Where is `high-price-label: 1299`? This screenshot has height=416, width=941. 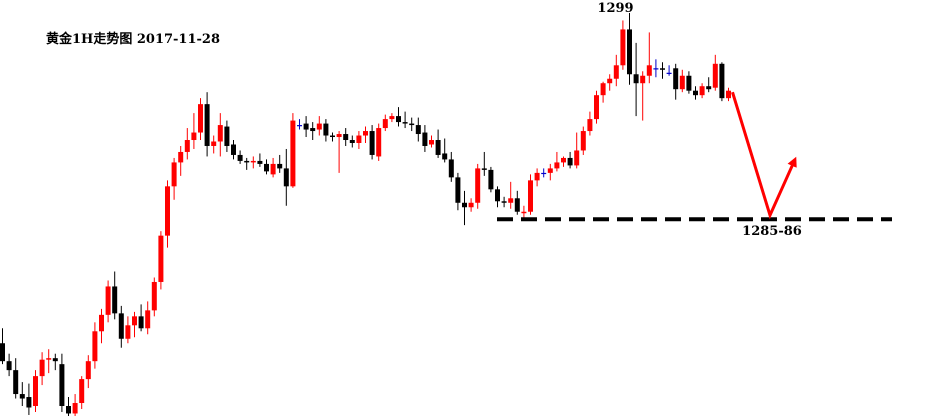 high-price-label: 1299 is located at coordinates (615, 8).